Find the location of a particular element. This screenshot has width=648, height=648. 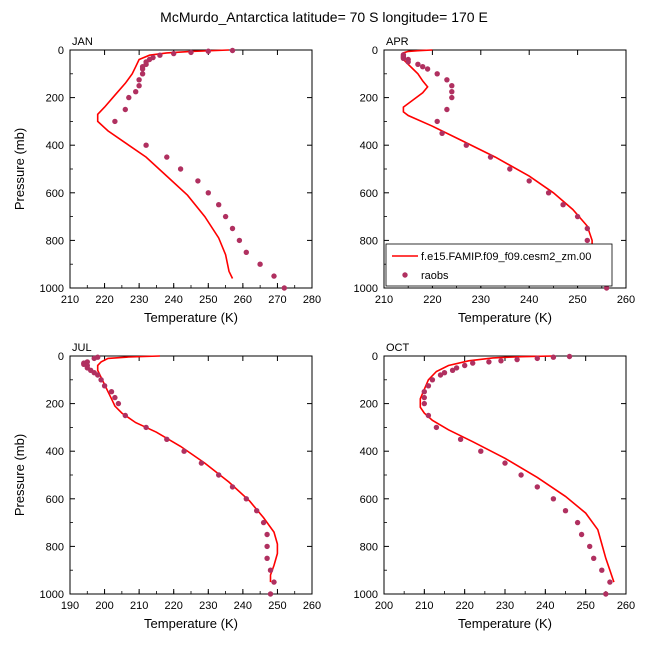

x-tick-label: 240 is located at coordinates (529, 300).